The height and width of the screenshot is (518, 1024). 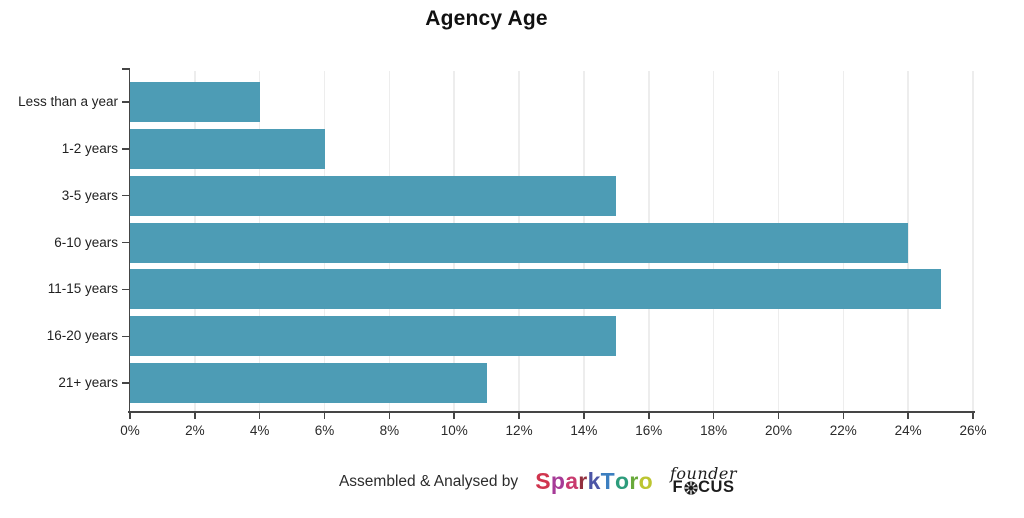 What do you see at coordinates (130, 430) in the screenshot?
I see `x-tick-label: 0%` at bounding box center [130, 430].